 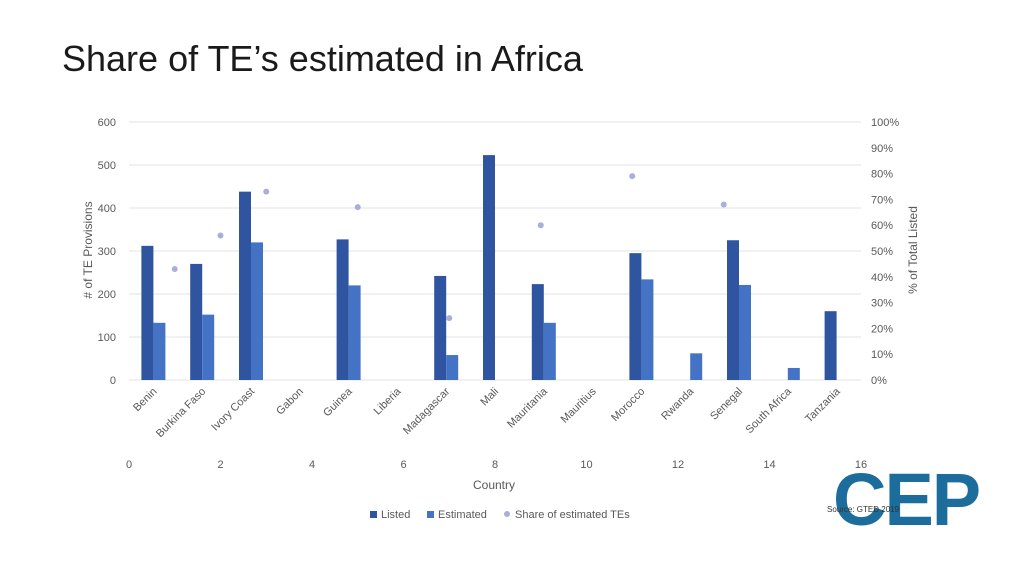 I want to click on x2-axis-ticks: 0 2 4 6 8 10 12 14 16, so click(x=496, y=465).